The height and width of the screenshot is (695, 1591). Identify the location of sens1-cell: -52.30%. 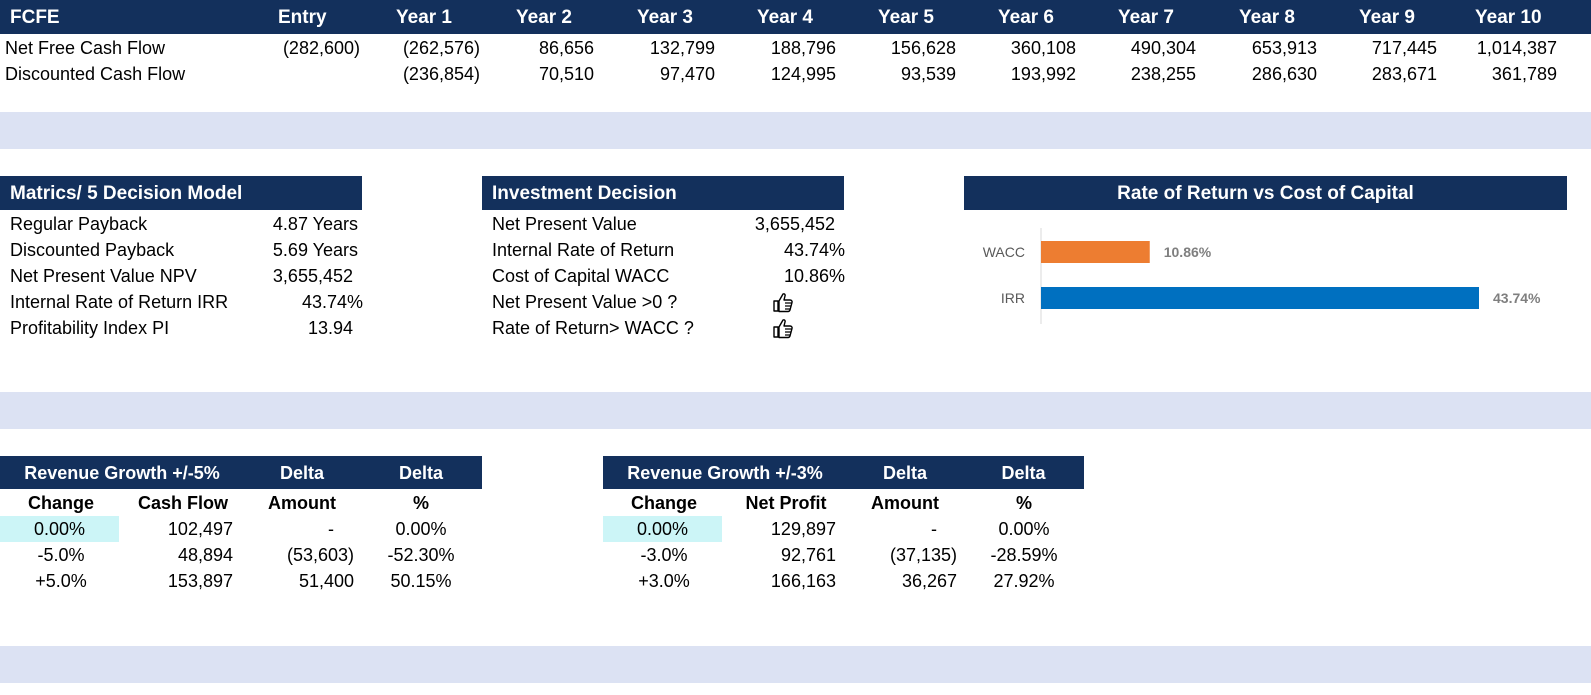
(421, 555).